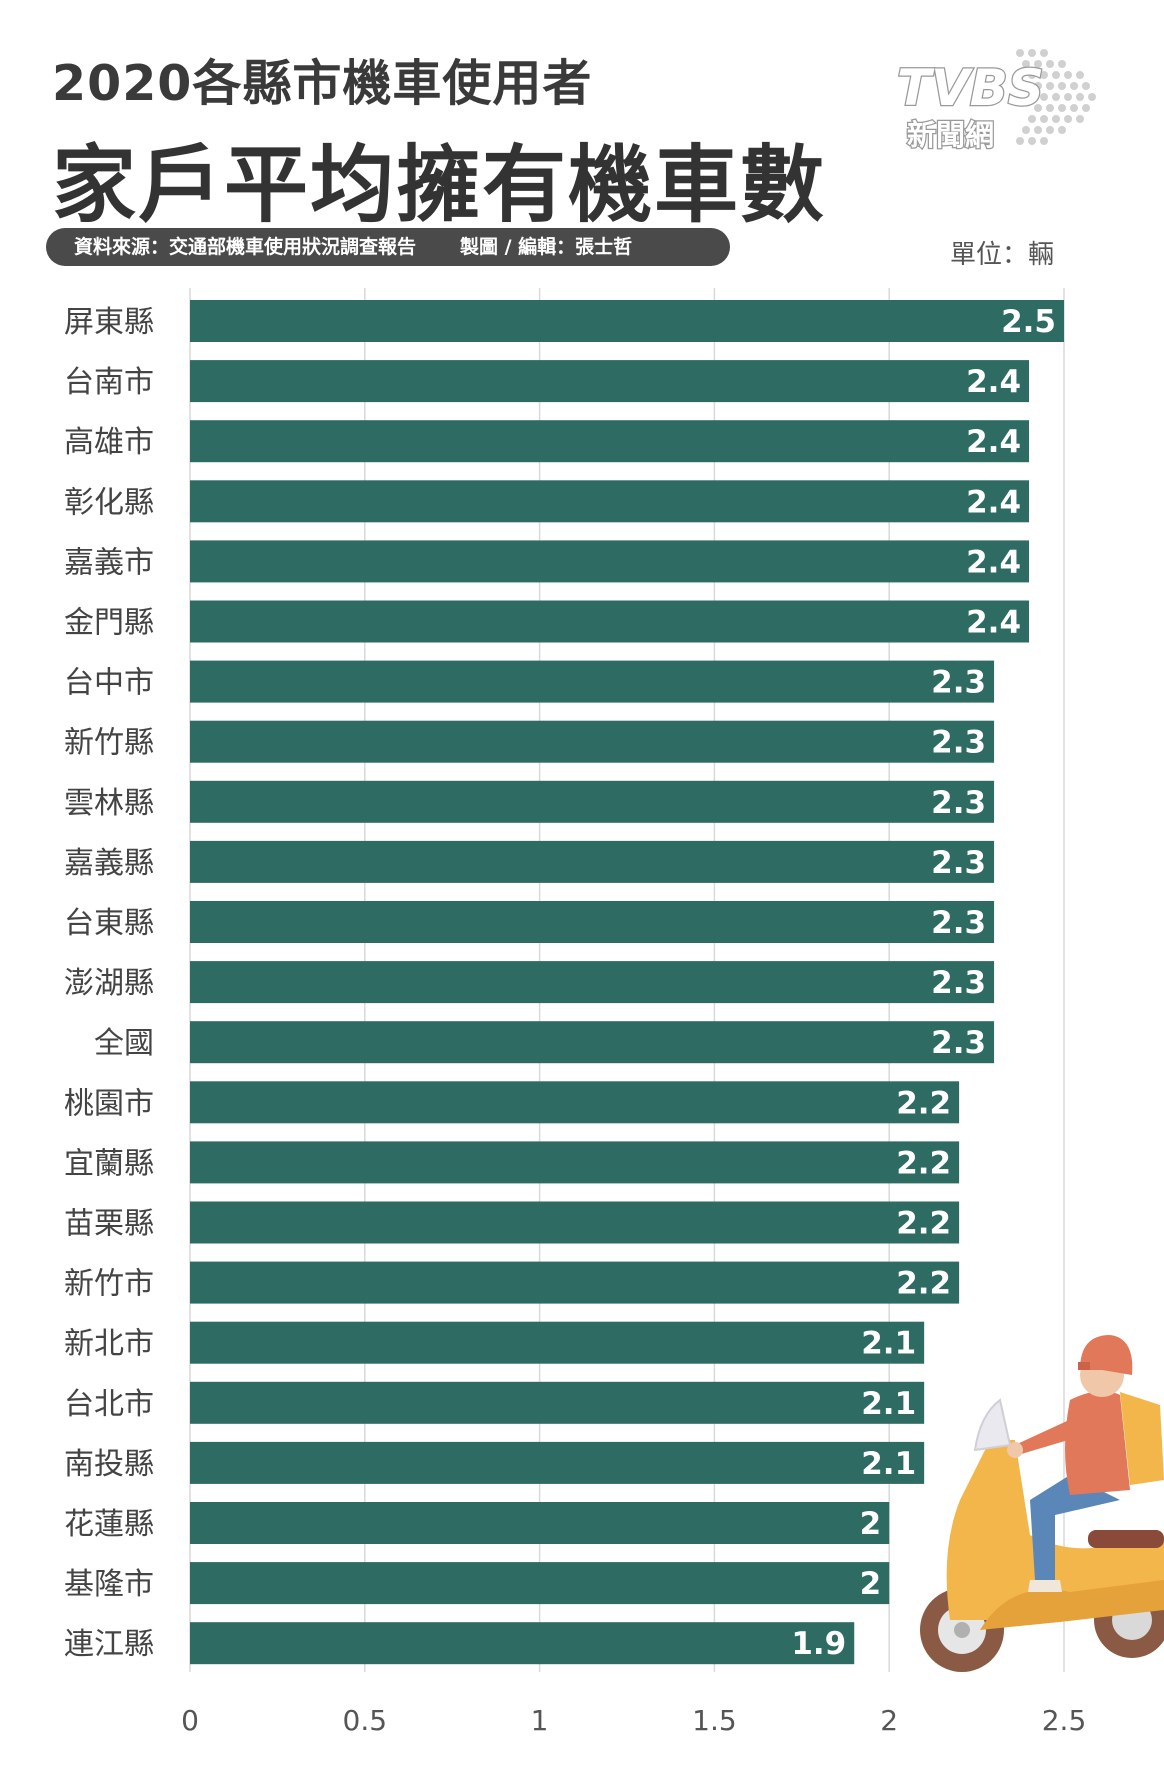 The image size is (1164, 1788). I want to click on category-label: 全國, so click(124, 1043).